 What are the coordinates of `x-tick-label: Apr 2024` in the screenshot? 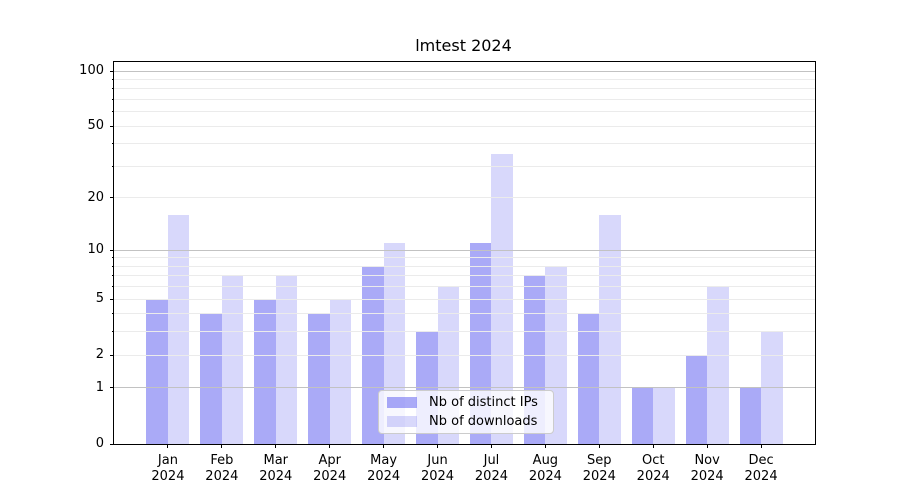 It's located at (330, 469).